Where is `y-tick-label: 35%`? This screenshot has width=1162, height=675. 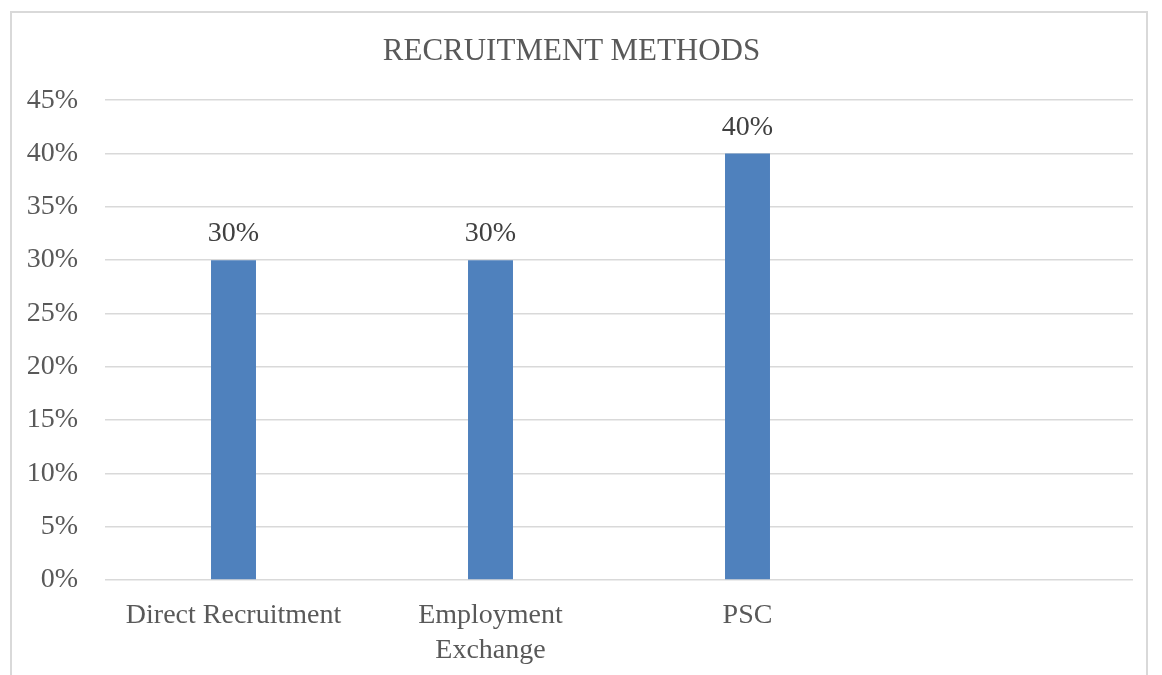
y-tick-label: 35% is located at coordinates (52, 205).